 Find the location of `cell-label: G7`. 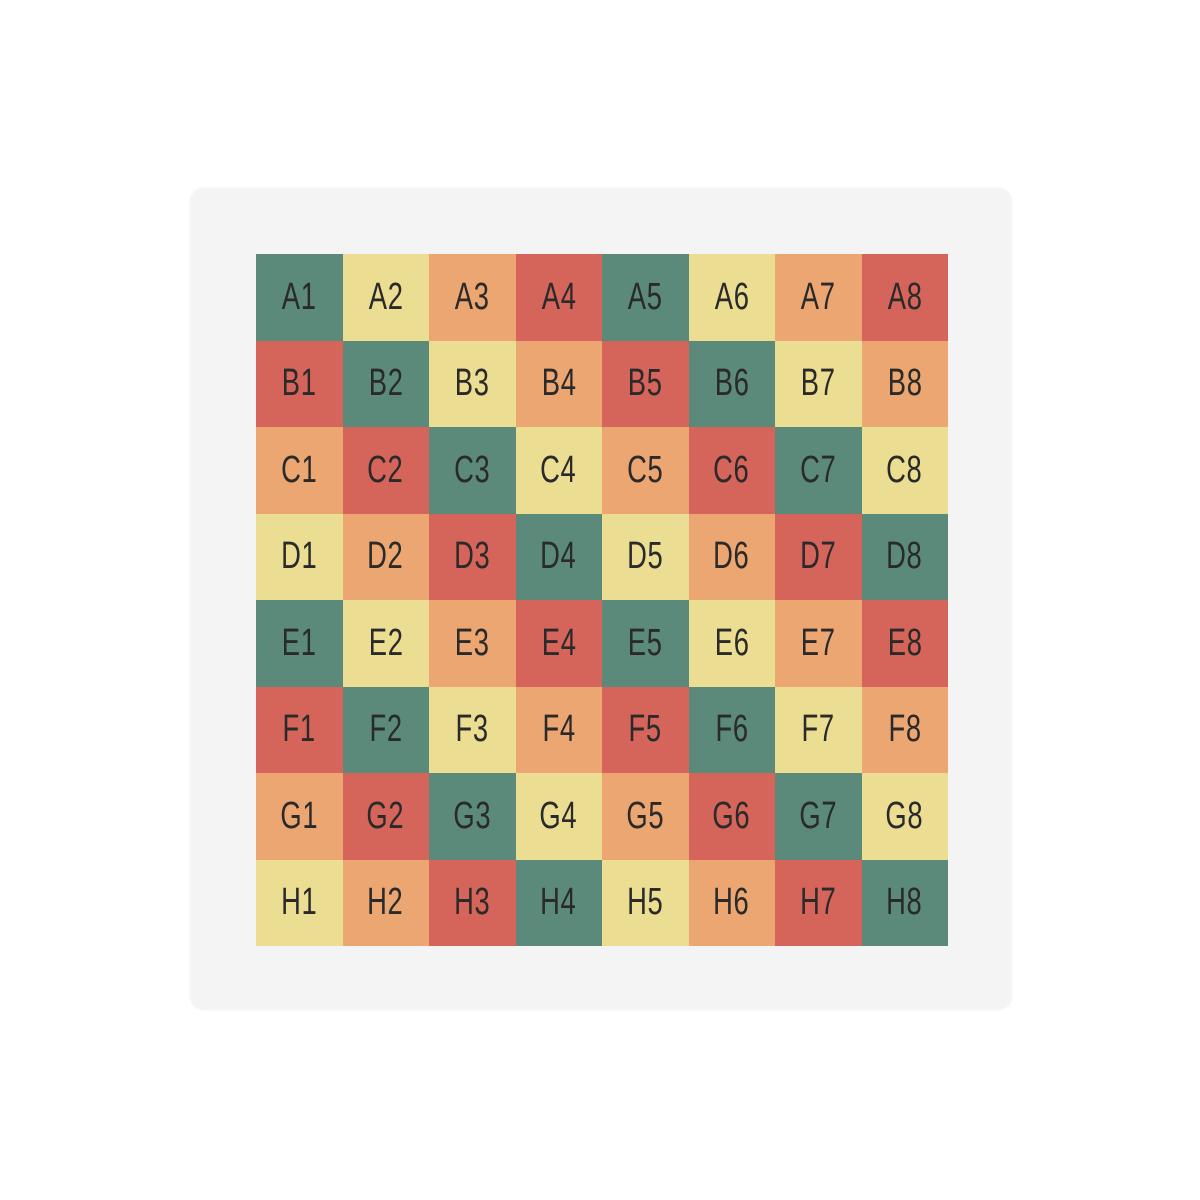

cell-label: G7 is located at coordinates (818, 815).